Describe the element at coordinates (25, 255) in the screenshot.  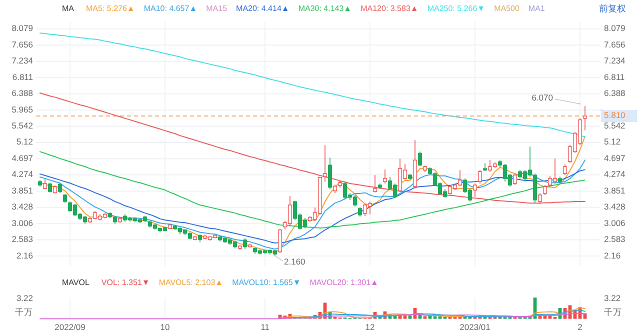
I see `y-tick-label: 2.16` at that location.